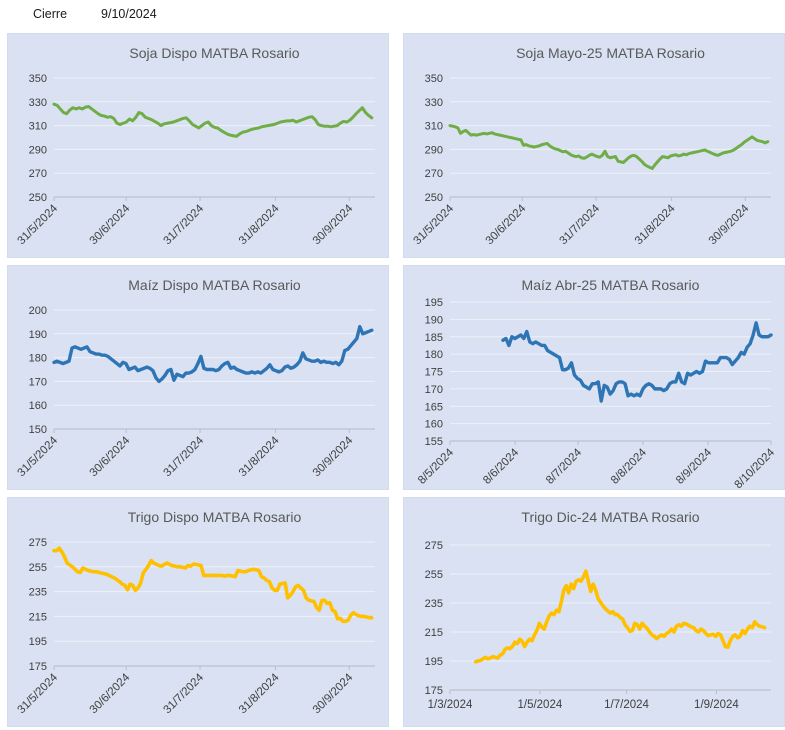 Image resolution: width=785 pixels, height=730 pixels. Describe the element at coordinates (610, 517) in the screenshot. I see `chart-title: Trigo Dic-24 MATBA Rosario` at that location.